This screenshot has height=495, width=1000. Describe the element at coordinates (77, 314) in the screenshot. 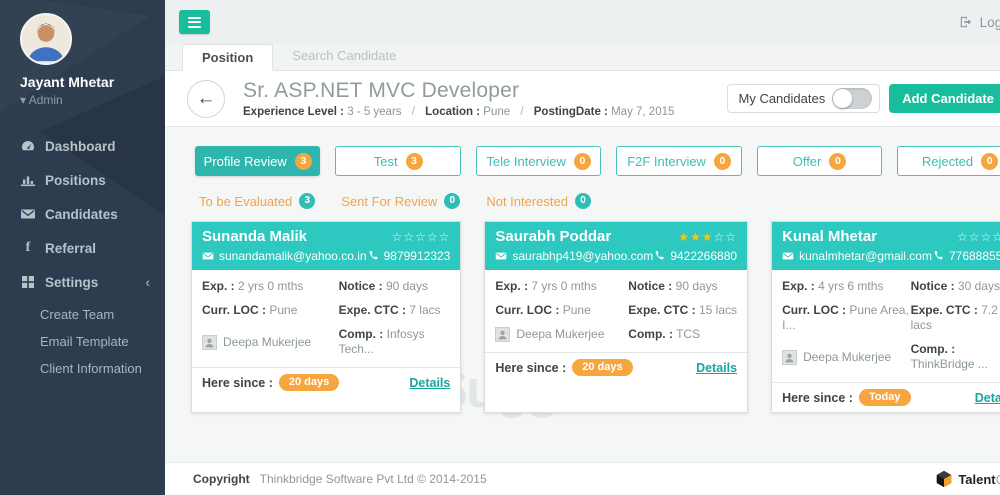

I see `sidebar-item-create-team: Create Team` at that location.